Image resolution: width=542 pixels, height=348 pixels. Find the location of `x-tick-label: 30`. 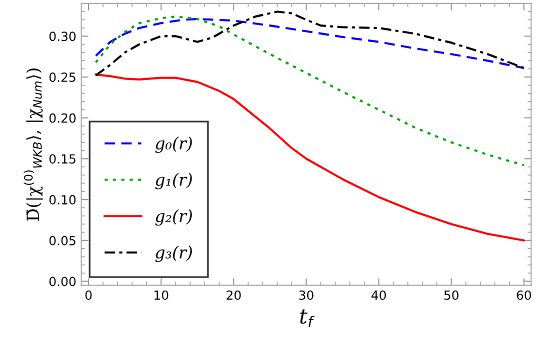

x-tick-label: 30 is located at coordinates (306, 295).